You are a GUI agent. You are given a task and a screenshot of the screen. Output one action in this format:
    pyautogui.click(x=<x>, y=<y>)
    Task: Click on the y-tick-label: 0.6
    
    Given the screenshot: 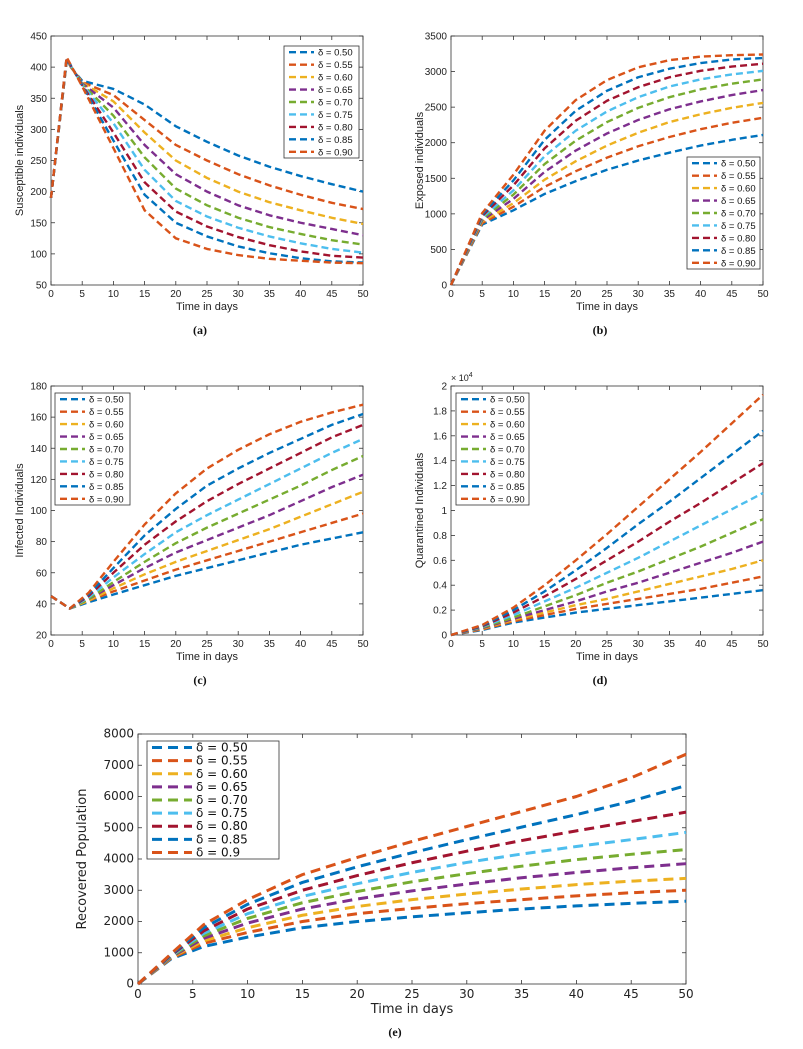 What is the action you would take?
    pyautogui.click(x=440, y=561)
    